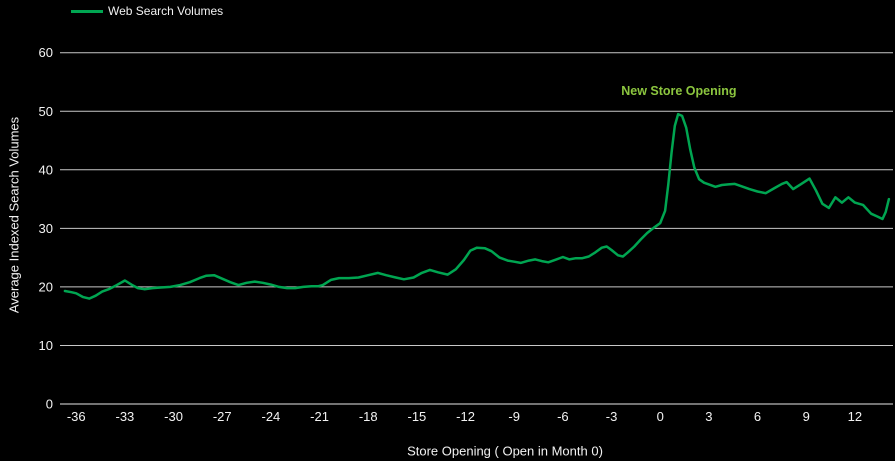 This screenshot has height=461, width=895. What do you see at coordinates (465, 416) in the screenshot?
I see `x-tick-label: -12` at bounding box center [465, 416].